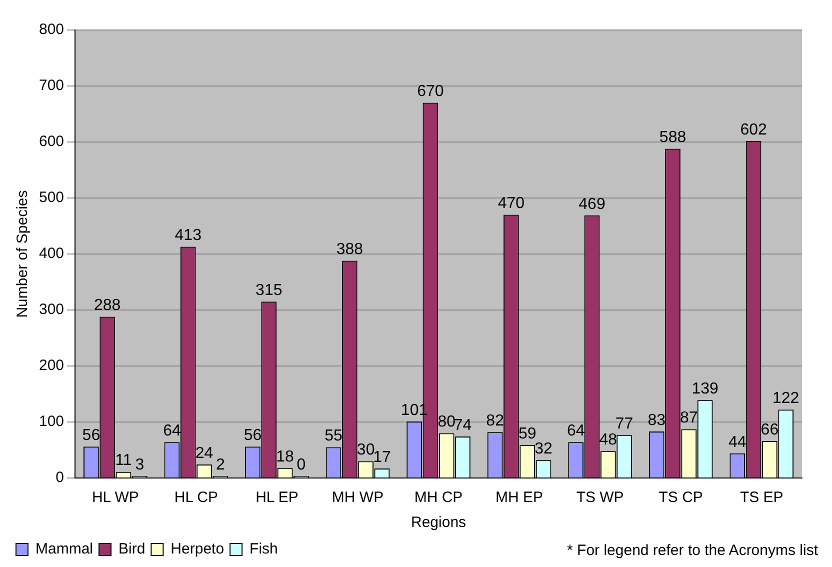 Image resolution: width=832 pixels, height=567 pixels. Describe the element at coordinates (196, 497) in the screenshot. I see `x-tick-label: HL CP` at that location.